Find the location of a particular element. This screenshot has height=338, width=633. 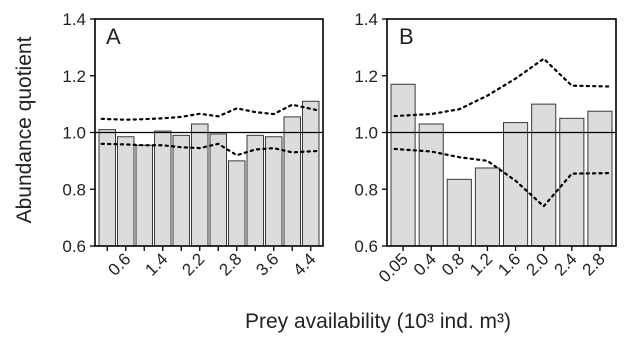

x-tick-label: 0.8 is located at coordinates (453, 264).